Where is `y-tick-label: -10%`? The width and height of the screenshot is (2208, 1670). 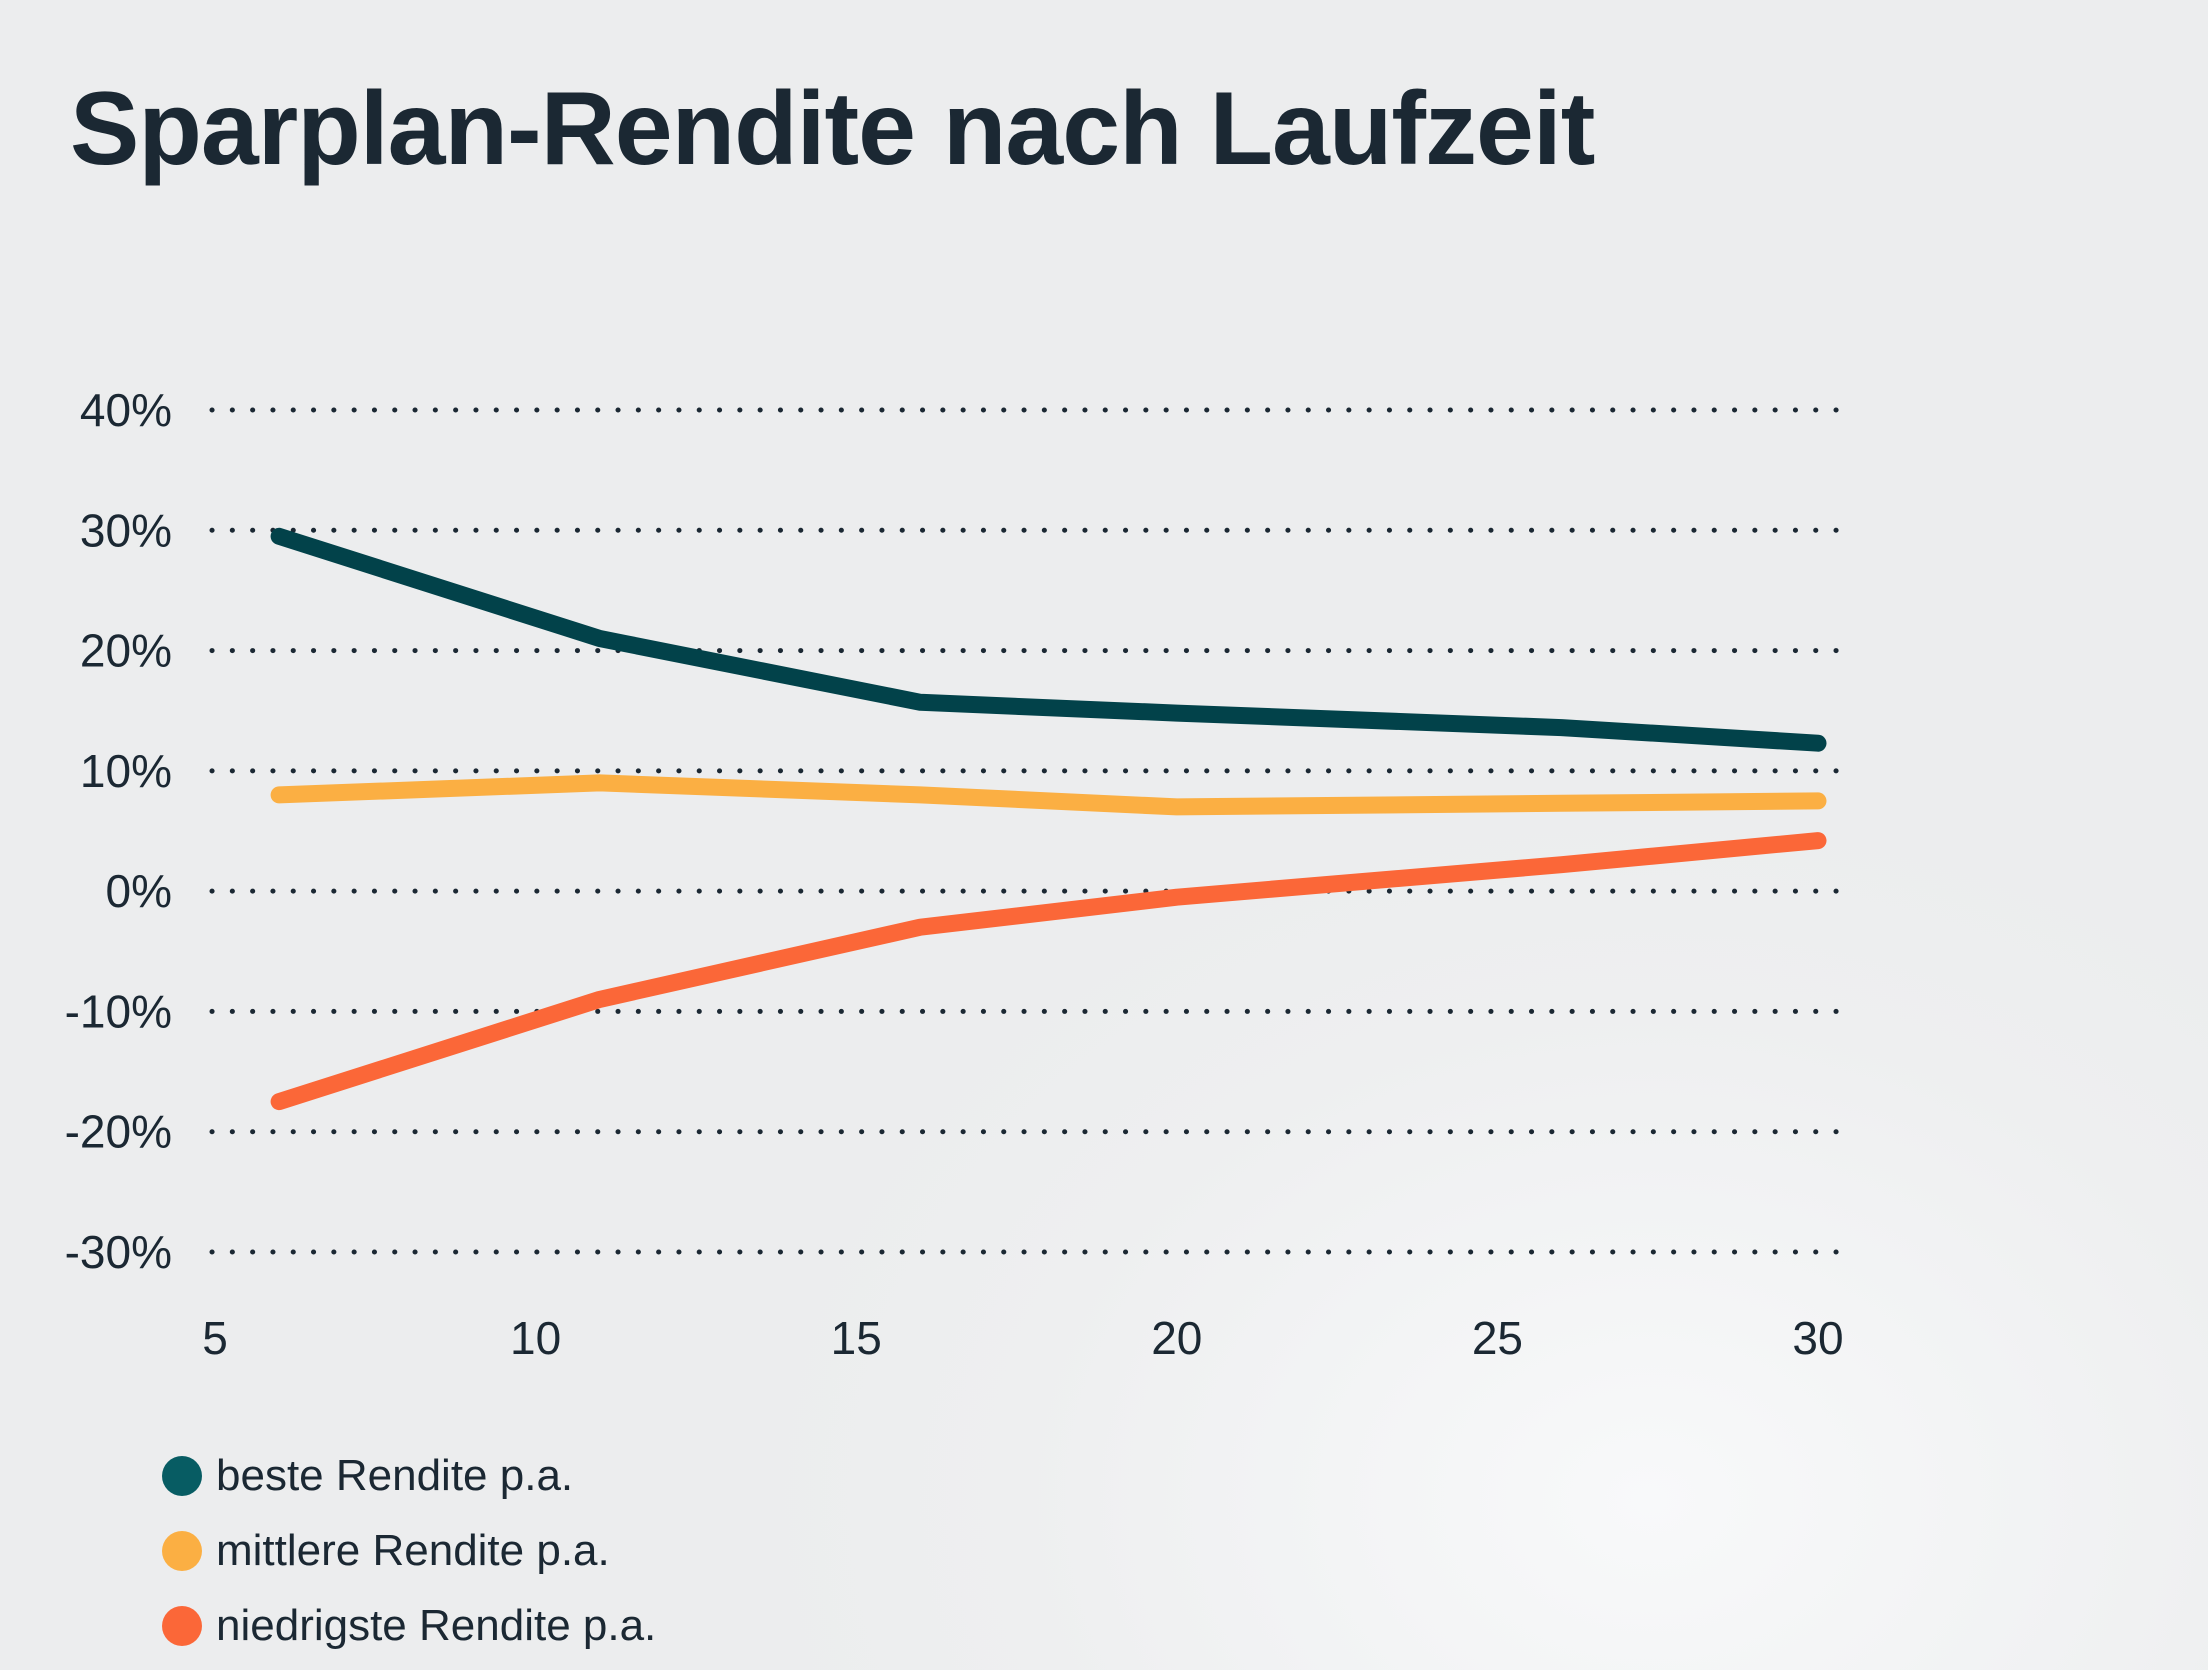
y-tick-label: -10% is located at coordinates (118, 1011).